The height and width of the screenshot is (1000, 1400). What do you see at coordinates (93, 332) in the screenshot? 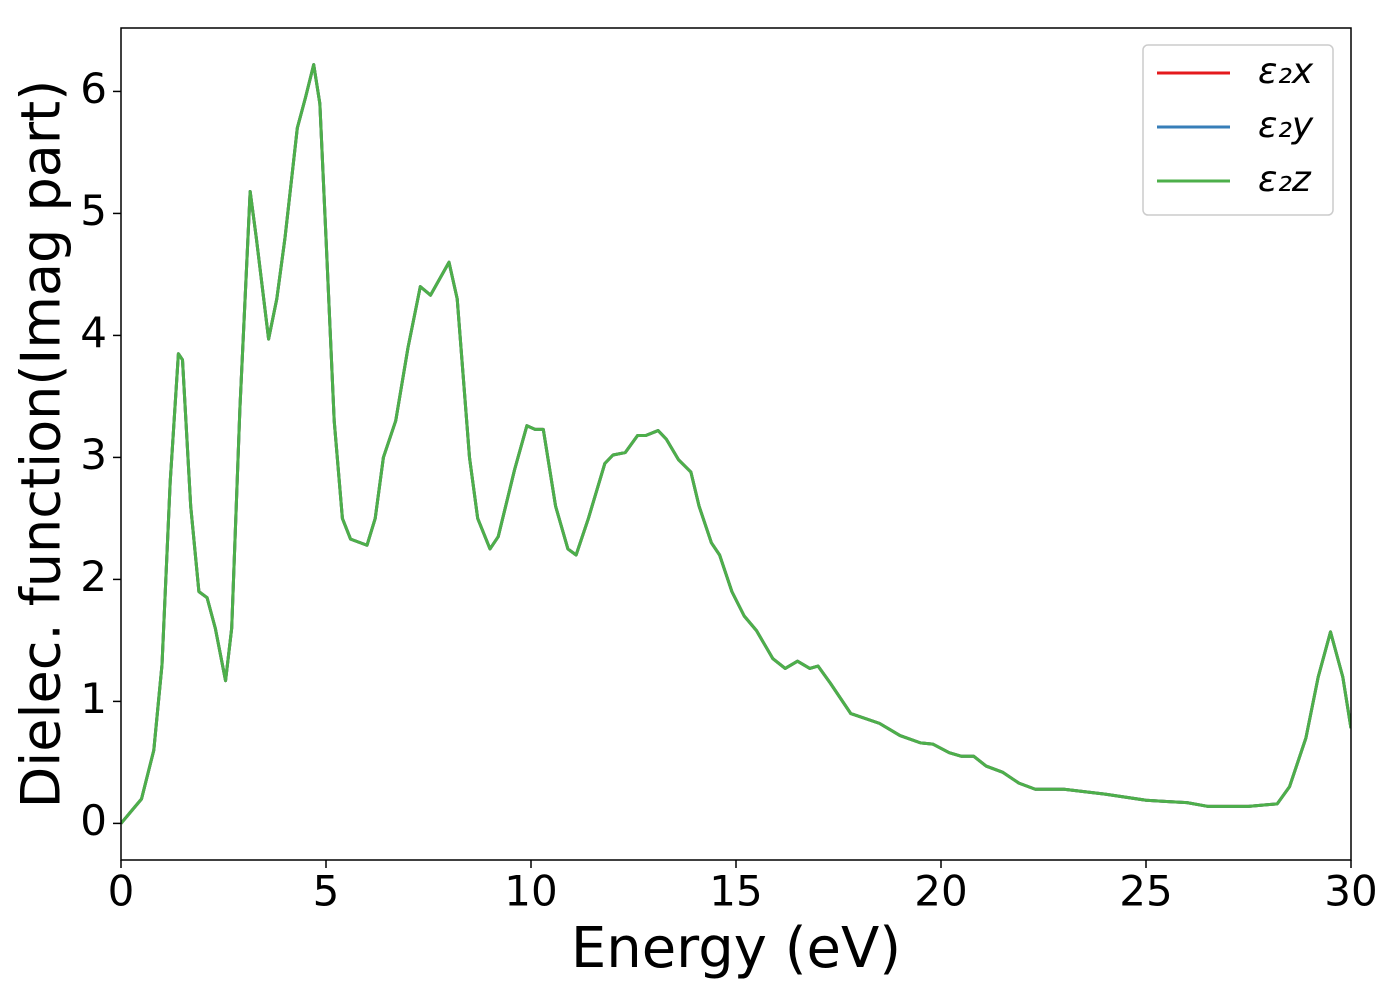
I see `y-tick-label: 4` at bounding box center [93, 332].